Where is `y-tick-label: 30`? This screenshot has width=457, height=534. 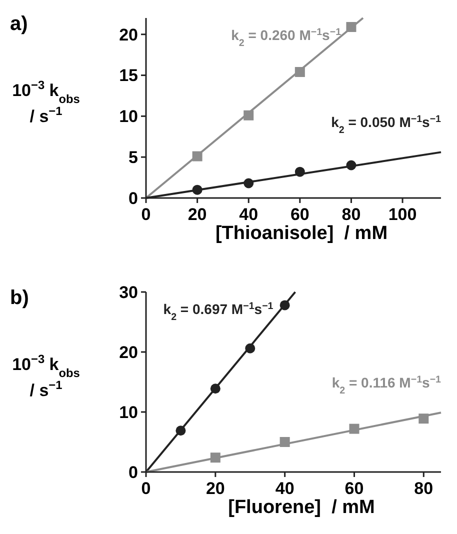 y-tick-label: 30 is located at coordinates (128, 292).